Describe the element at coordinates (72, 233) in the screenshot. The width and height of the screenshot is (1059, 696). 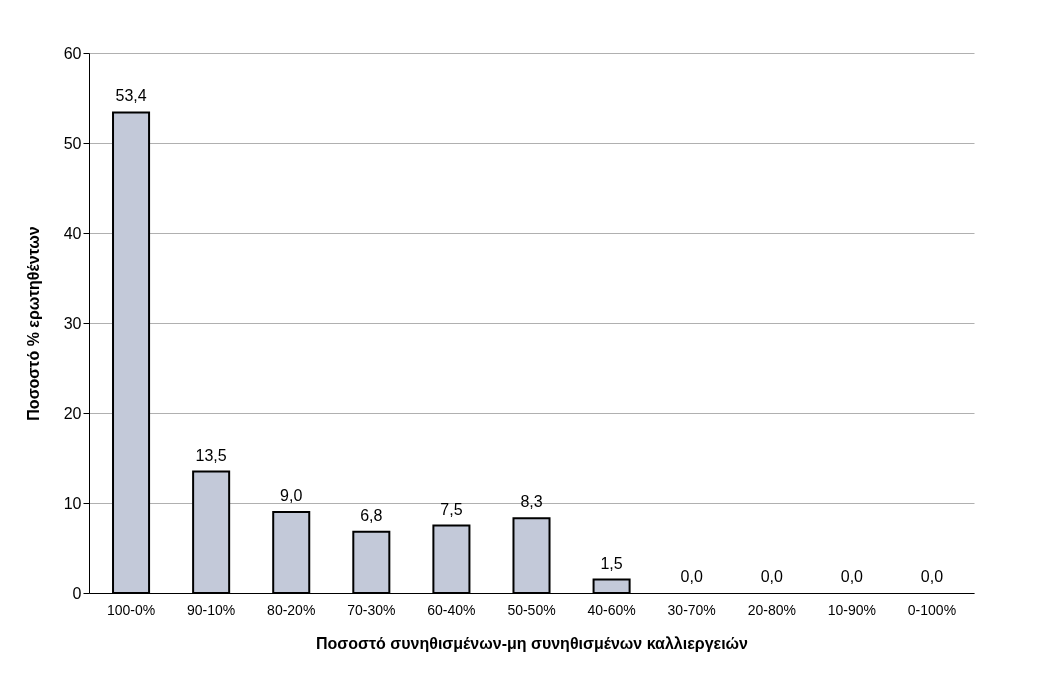
I see `y-tick-label: 40` at that location.